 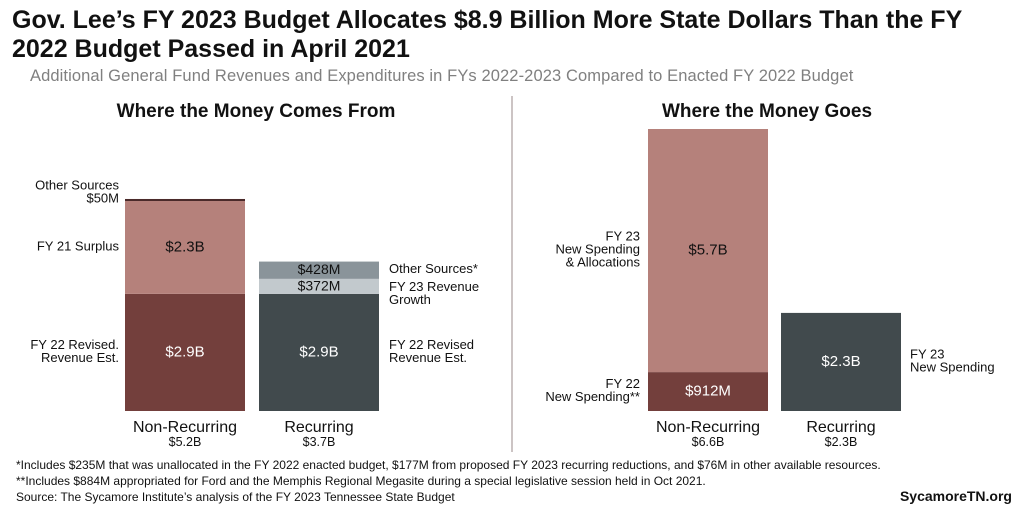 I want to click on segment-side-label: FY 22 Revised Revenue Est., so click(x=431, y=351).